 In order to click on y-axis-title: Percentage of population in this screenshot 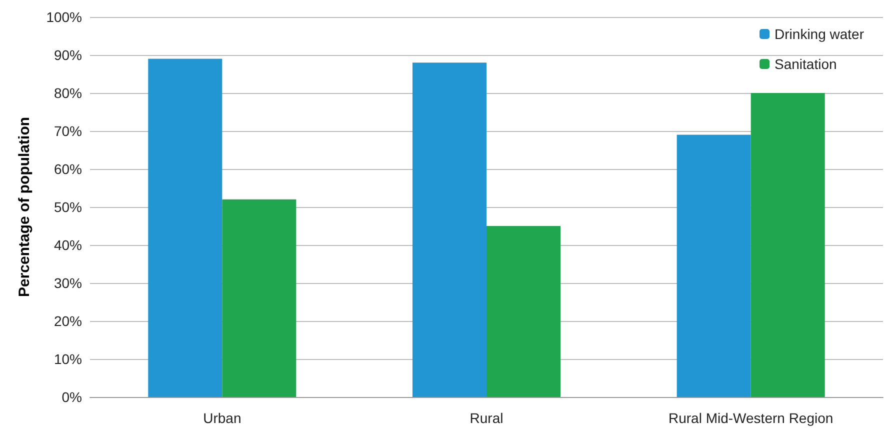, I will do `click(24, 207)`.